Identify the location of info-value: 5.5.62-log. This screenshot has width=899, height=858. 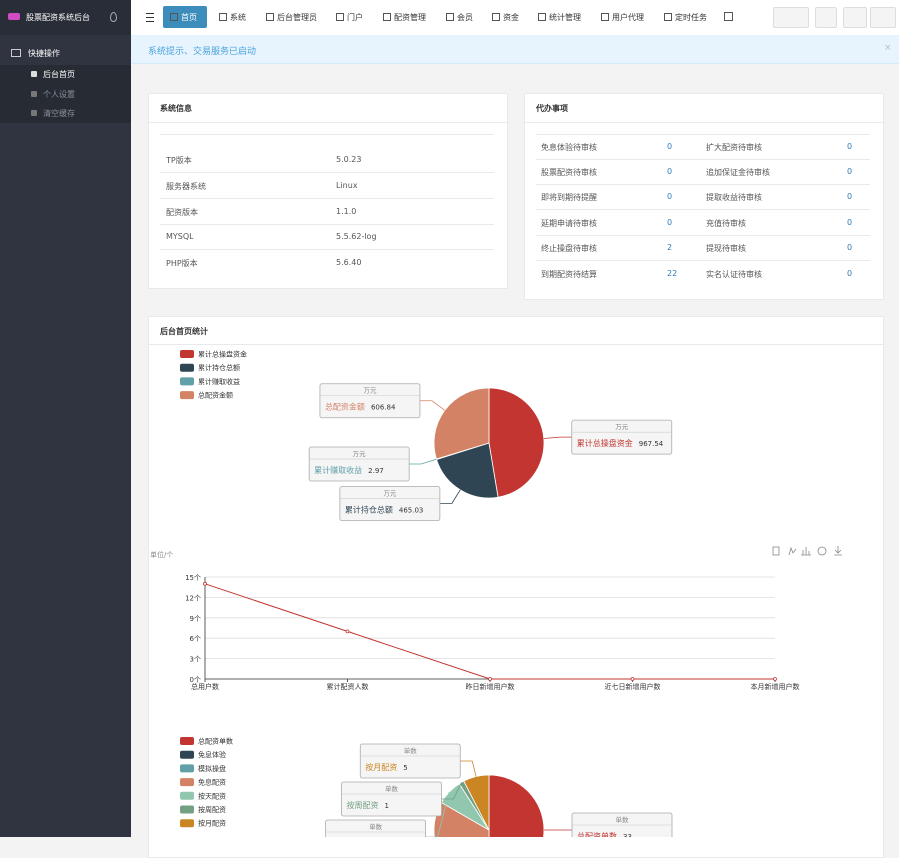
(356, 236).